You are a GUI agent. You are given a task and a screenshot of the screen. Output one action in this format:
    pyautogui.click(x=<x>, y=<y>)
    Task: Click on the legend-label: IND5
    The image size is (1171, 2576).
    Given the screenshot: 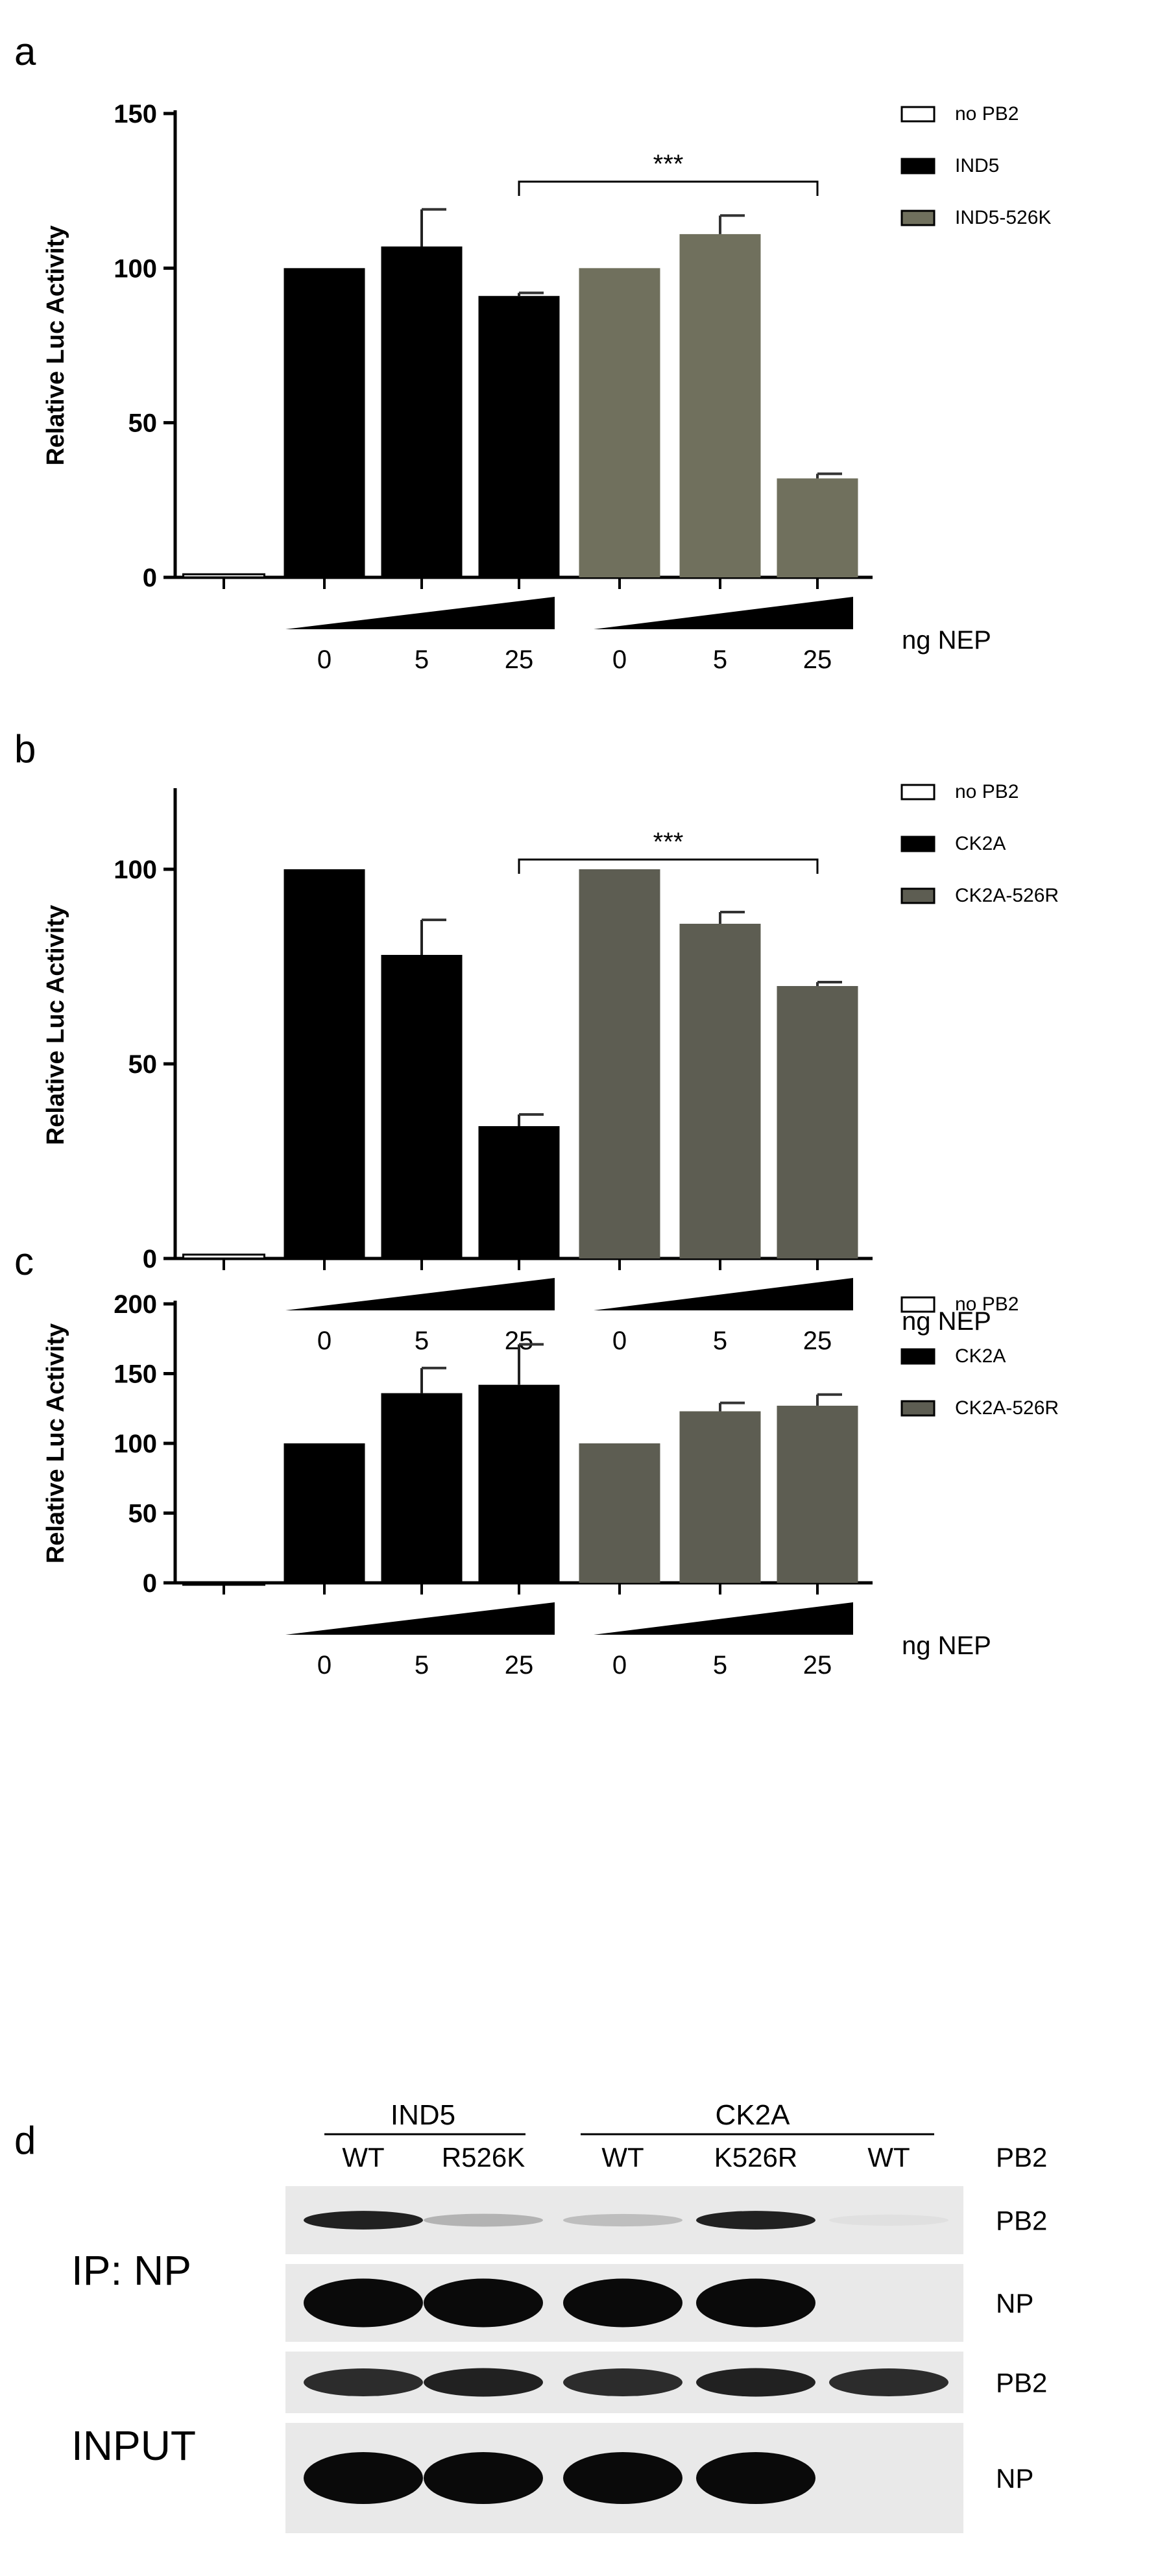 What is the action you would take?
    pyautogui.click(x=977, y=165)
    